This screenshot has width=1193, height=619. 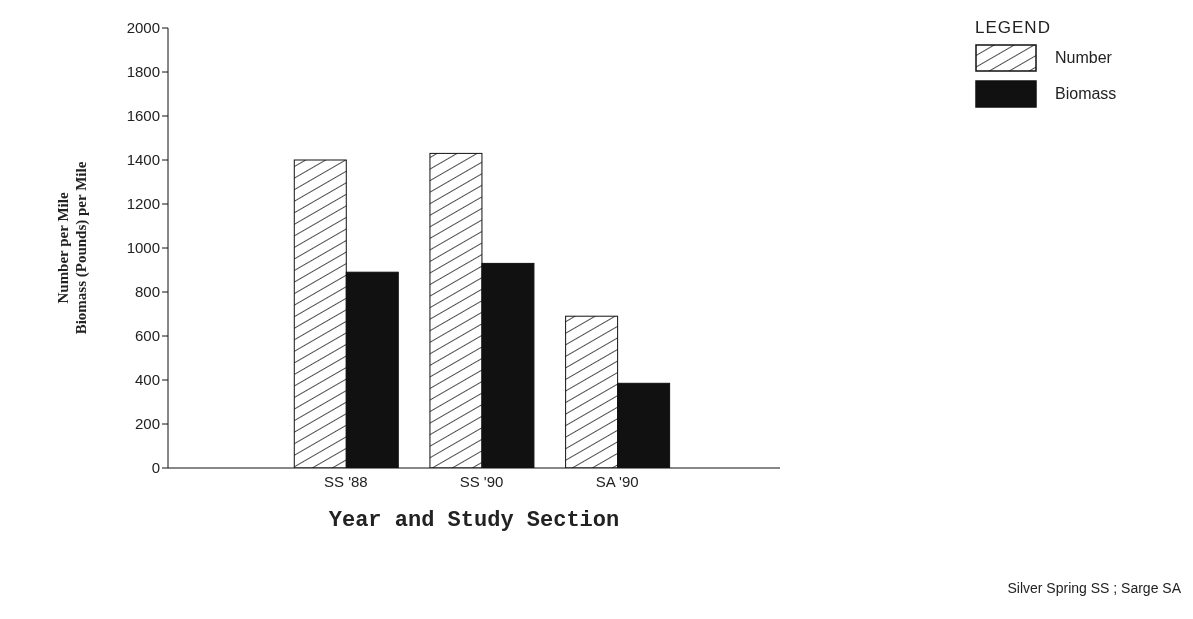 What do you see at coordinates (1086, 94) in the screenshot?
I see `legend-label: Biomass` at bounding box center [1086, 94].